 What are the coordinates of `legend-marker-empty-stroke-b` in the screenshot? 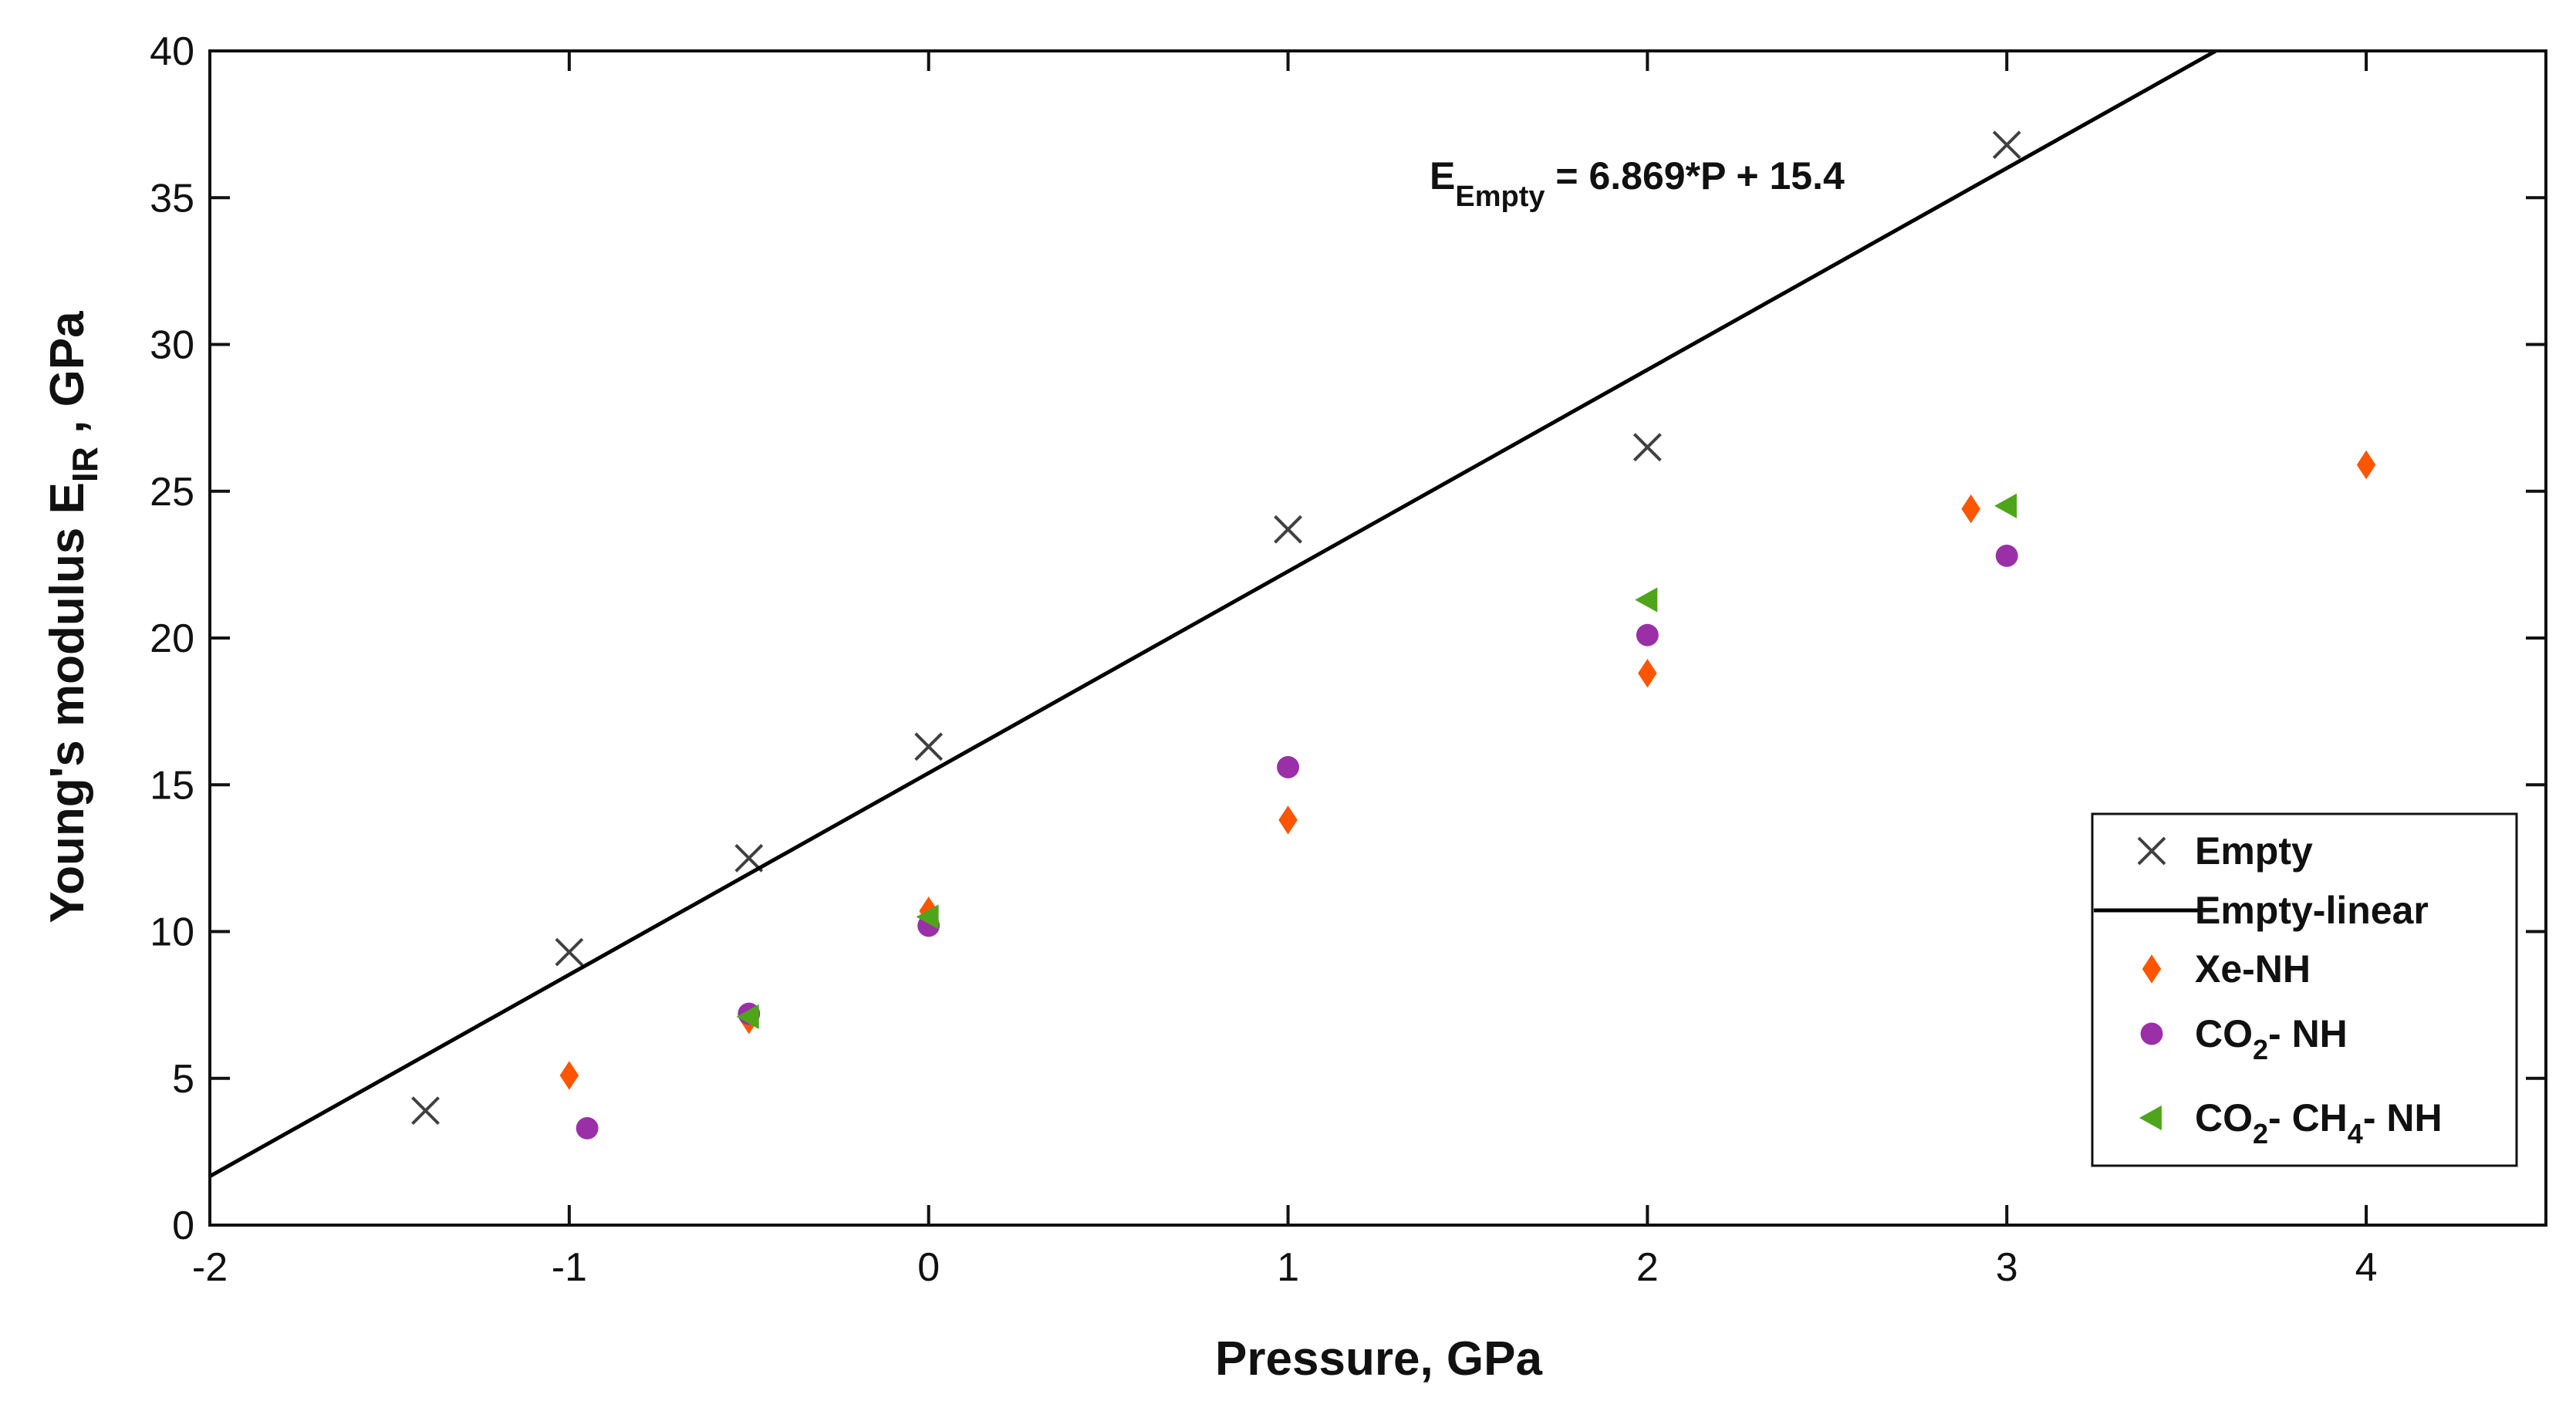 It's located at (2151, 851).